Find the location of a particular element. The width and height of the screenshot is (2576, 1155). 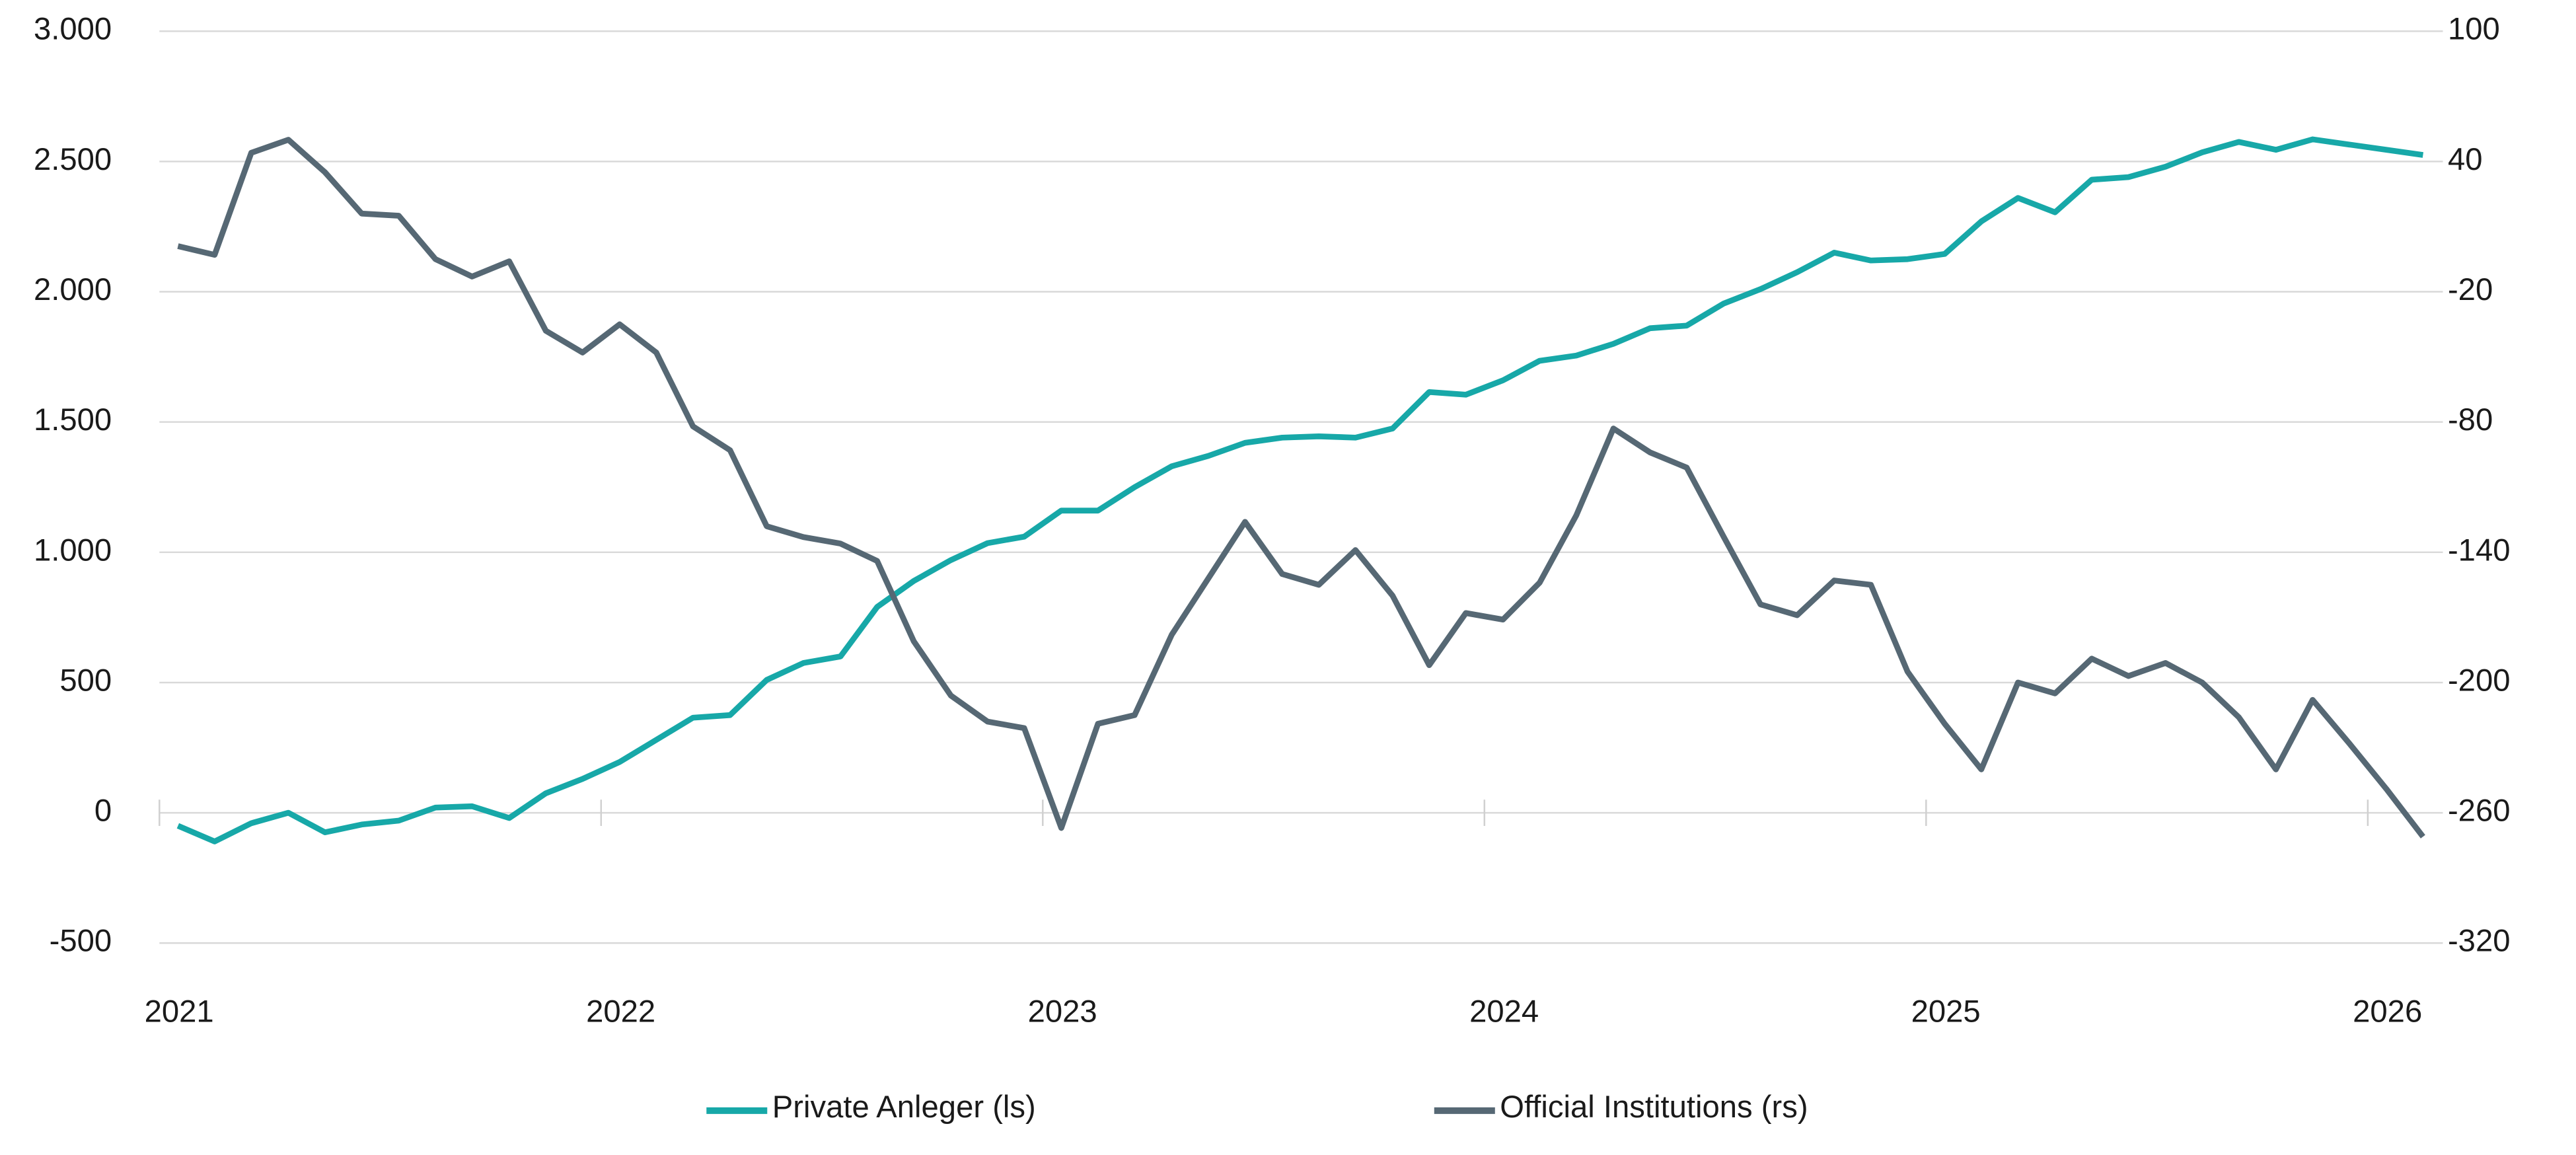

y-tick-label: 2.000 is located at coordinates (73, 289).